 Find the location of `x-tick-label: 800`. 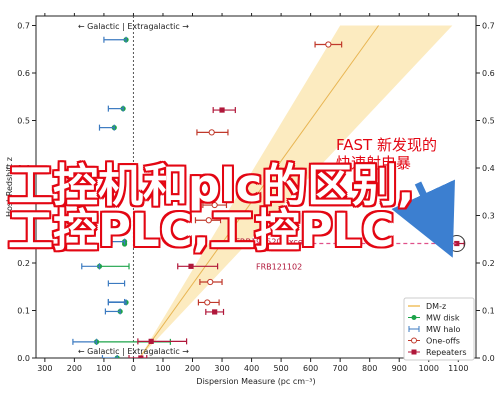

x-tick-label: 800 is located at coordinates (369, 368).